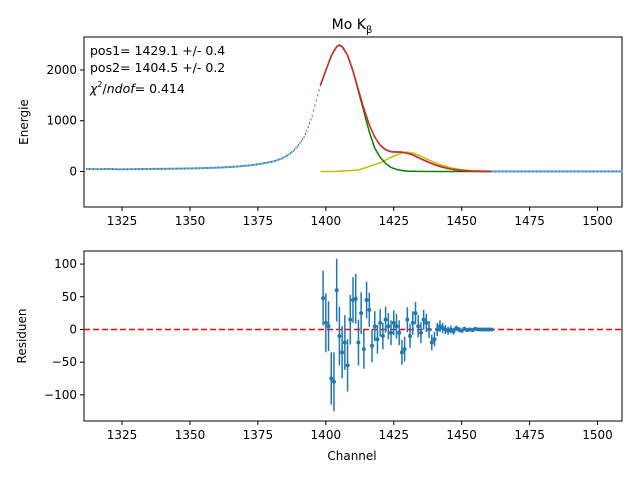  What do you see at coordinates (352, 26) in the screenshot?
I see `chart-title: Mo Kβ` at bounding box center [352, 26].